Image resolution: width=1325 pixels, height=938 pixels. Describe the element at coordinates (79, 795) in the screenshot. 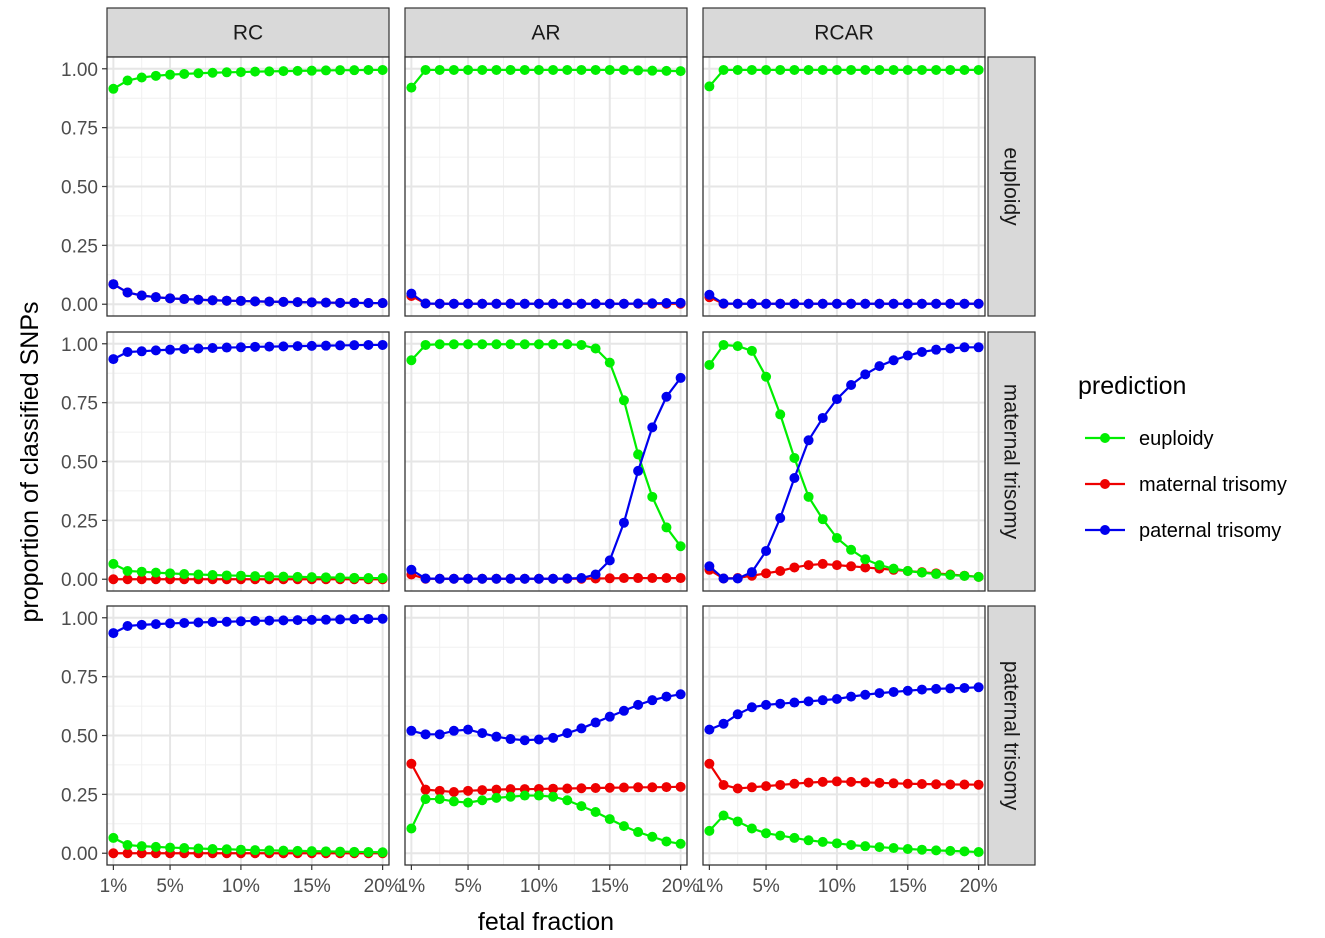

I see `y-tick-label: 0.25` at that location.